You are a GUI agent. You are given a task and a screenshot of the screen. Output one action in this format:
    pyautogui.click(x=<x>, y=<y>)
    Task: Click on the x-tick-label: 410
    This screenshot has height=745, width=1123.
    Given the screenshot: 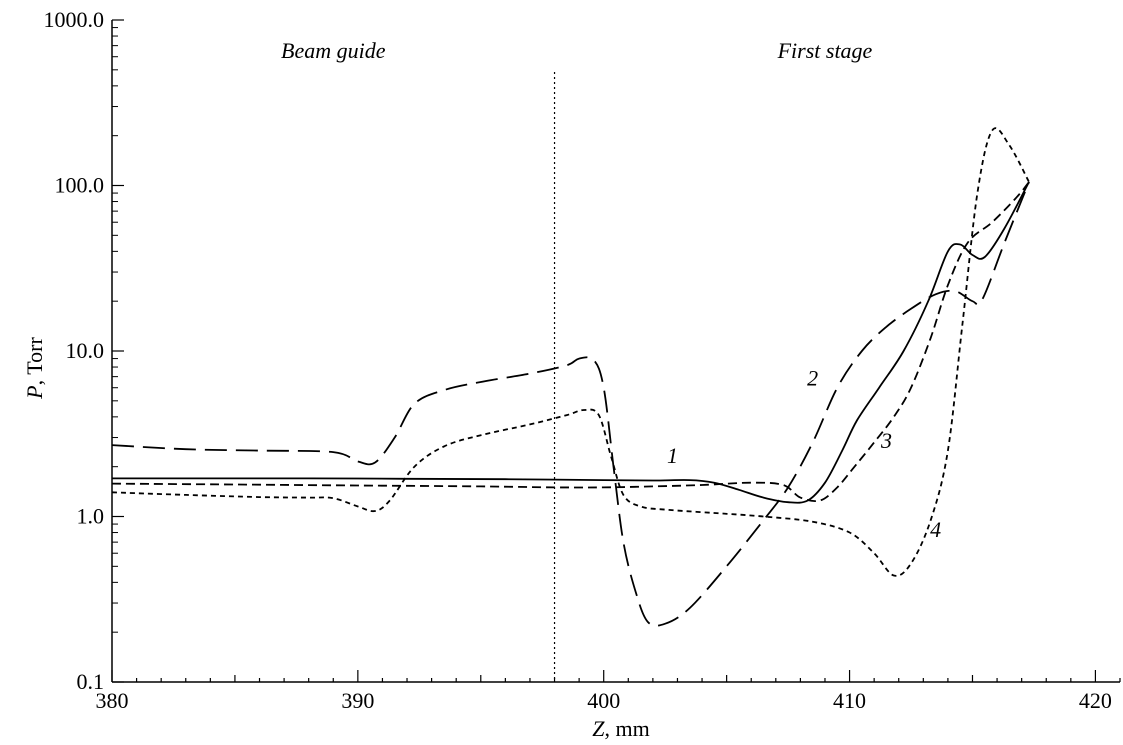 What is the action you would take?
    pyautogui.click(x=849, y=700)
    